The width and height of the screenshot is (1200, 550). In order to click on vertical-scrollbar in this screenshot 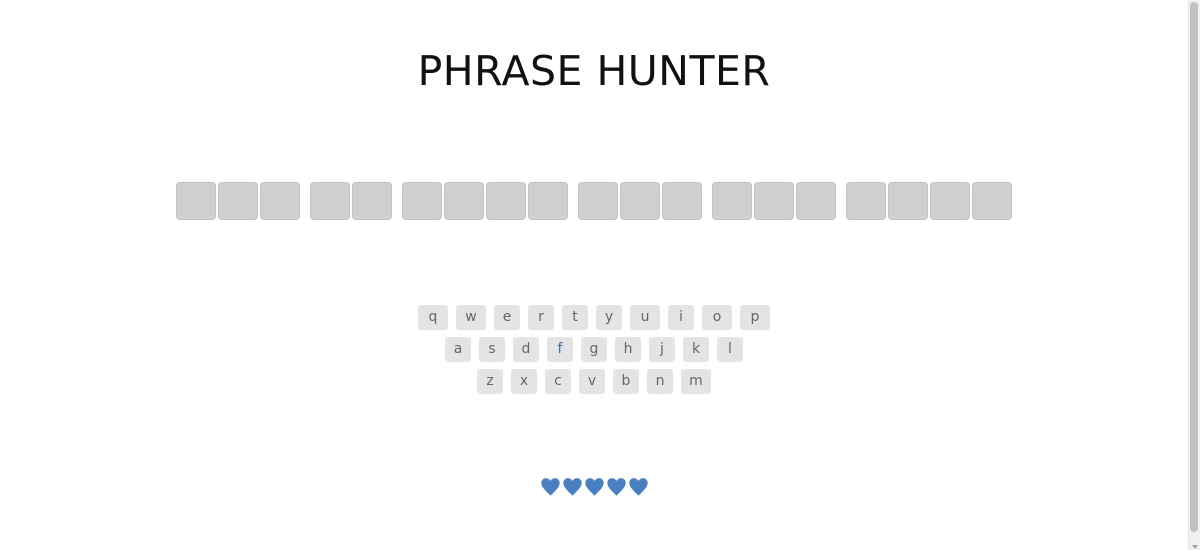, I will do `click(1194, 275)`.